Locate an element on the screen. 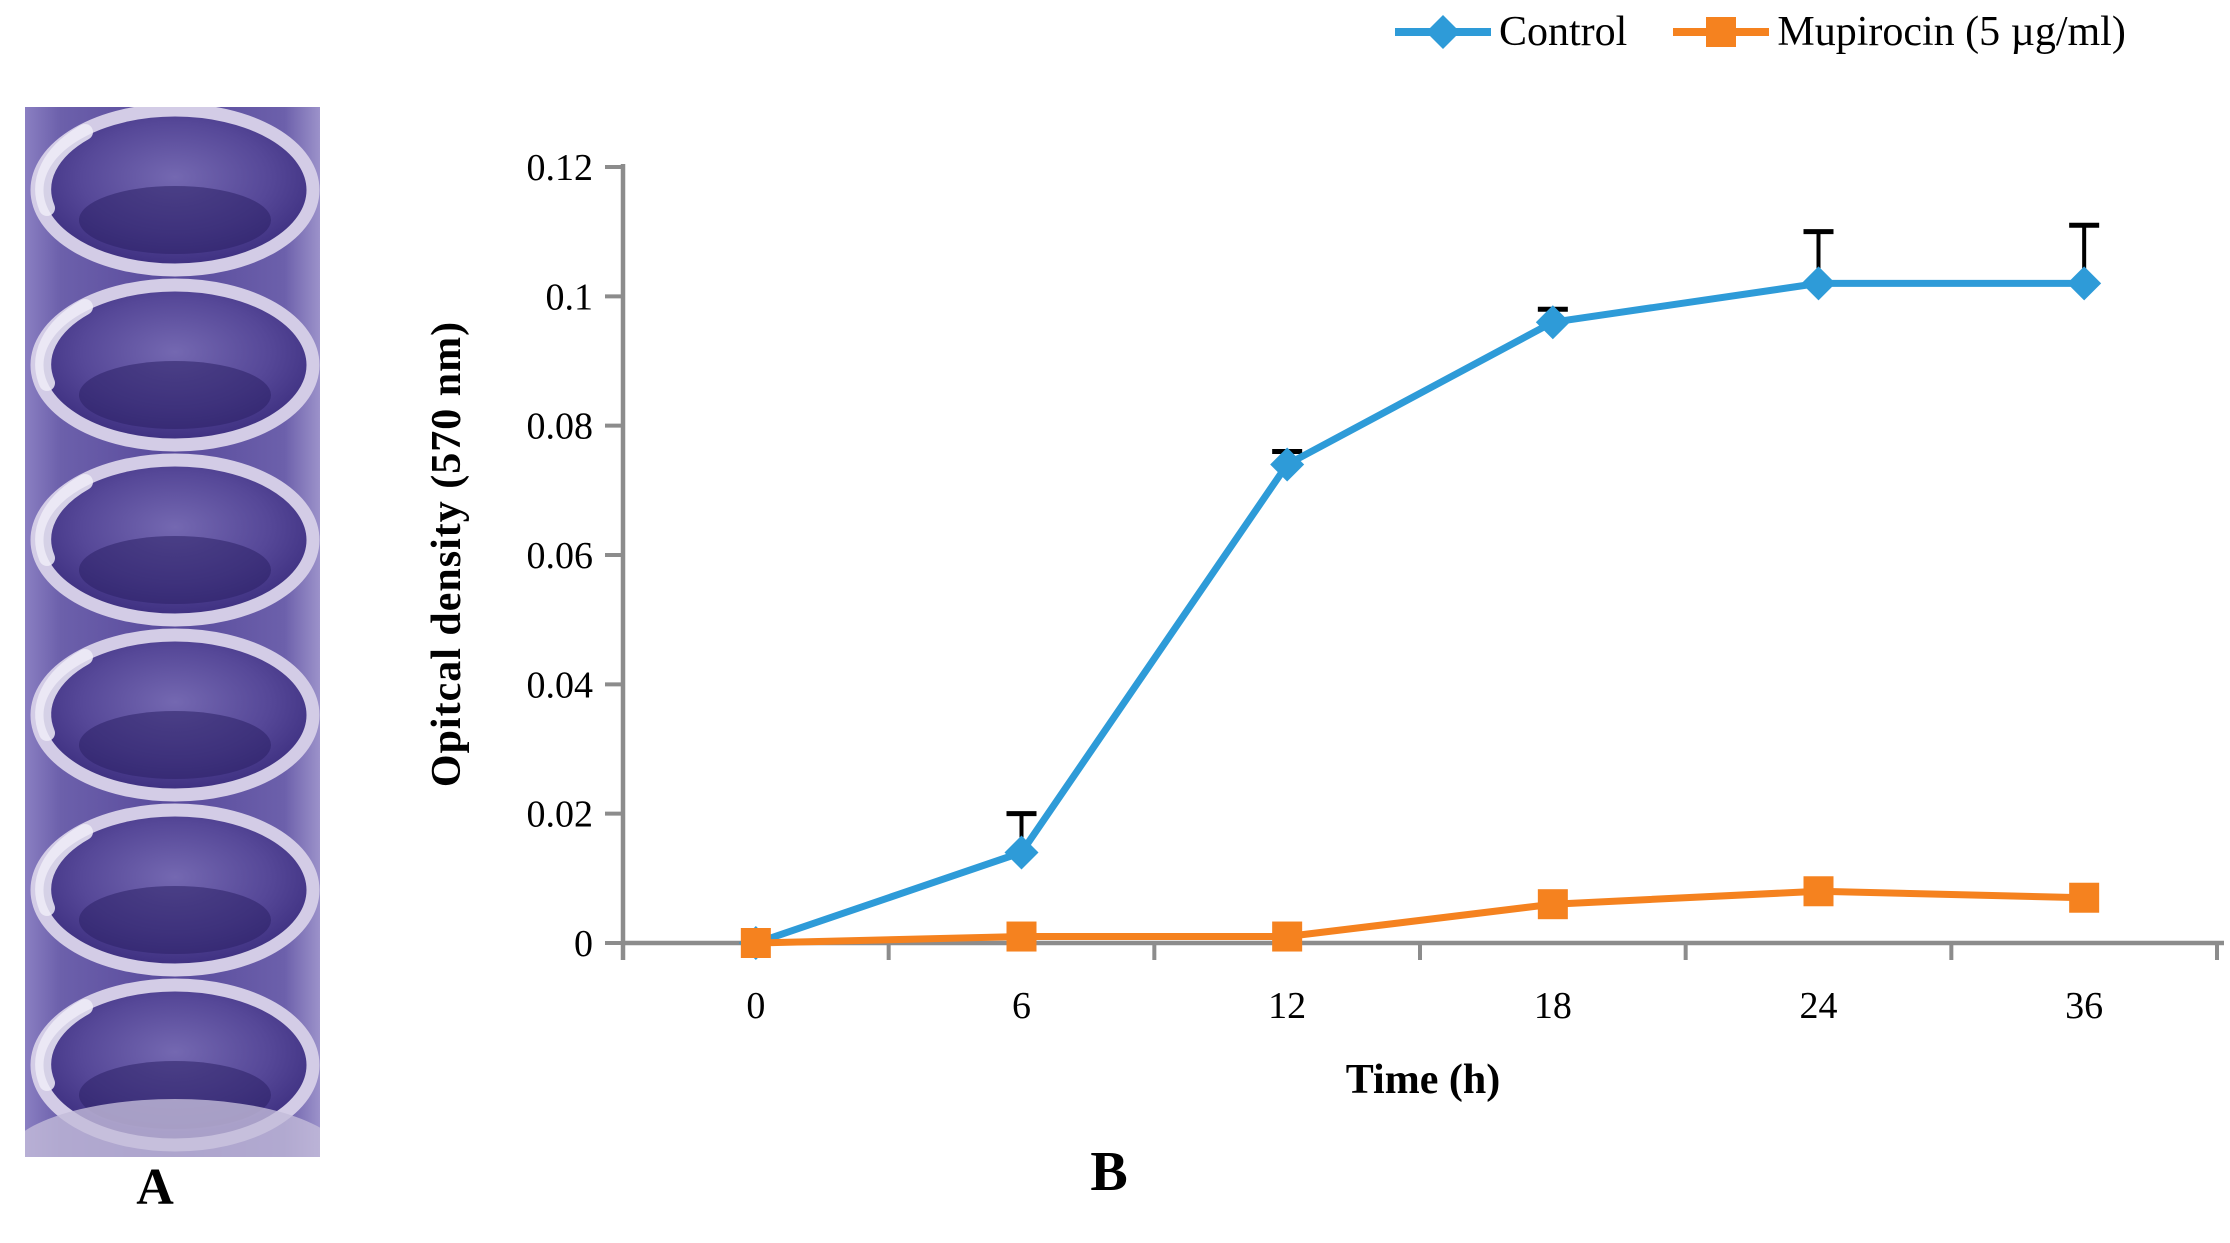  legend-label-mupirocin: Mupirocin (5 µg/ml) is located at coordinates (1951, 32).